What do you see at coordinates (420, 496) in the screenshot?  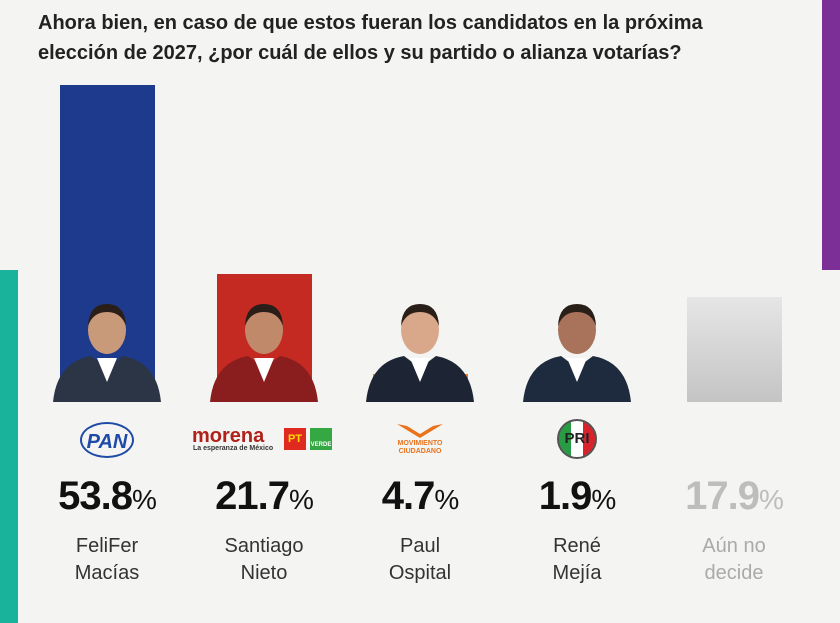 I see `value-label: 4.7%` at bounding box center [420, 496].